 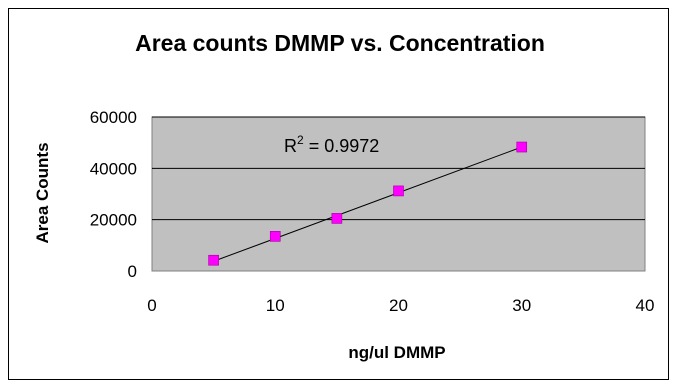 What do you see at coordinates (290, 146) in the screenshot?
I see `r2-label: R` at bounding box center [290, 146].